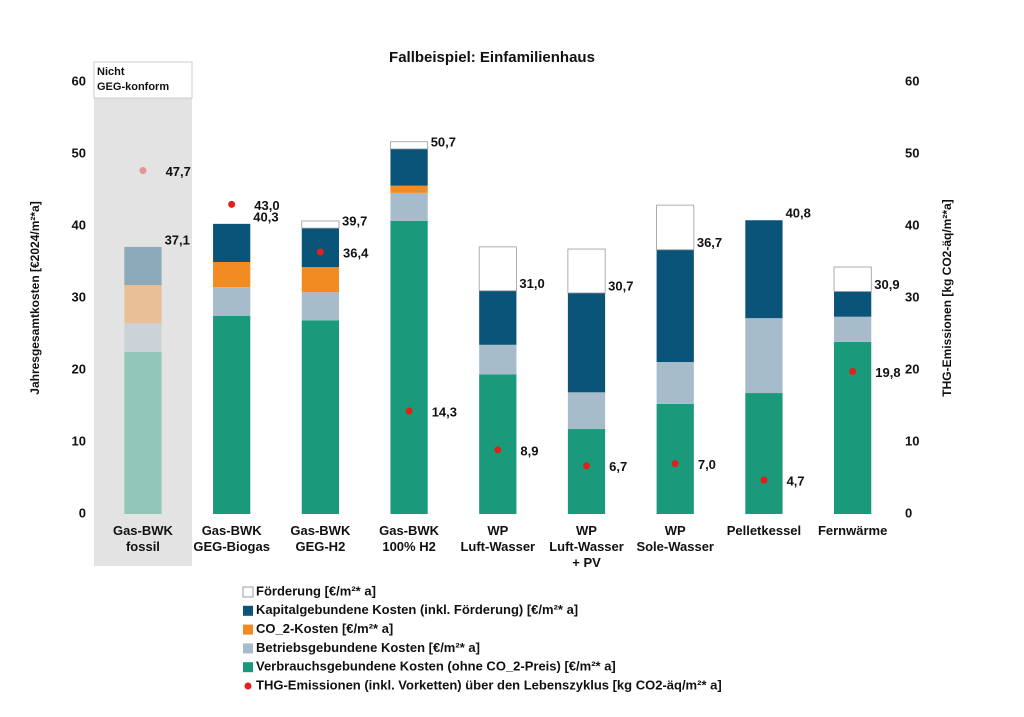  I want to click on x-tick-line: GEG-Biogas, so click(231, 546).